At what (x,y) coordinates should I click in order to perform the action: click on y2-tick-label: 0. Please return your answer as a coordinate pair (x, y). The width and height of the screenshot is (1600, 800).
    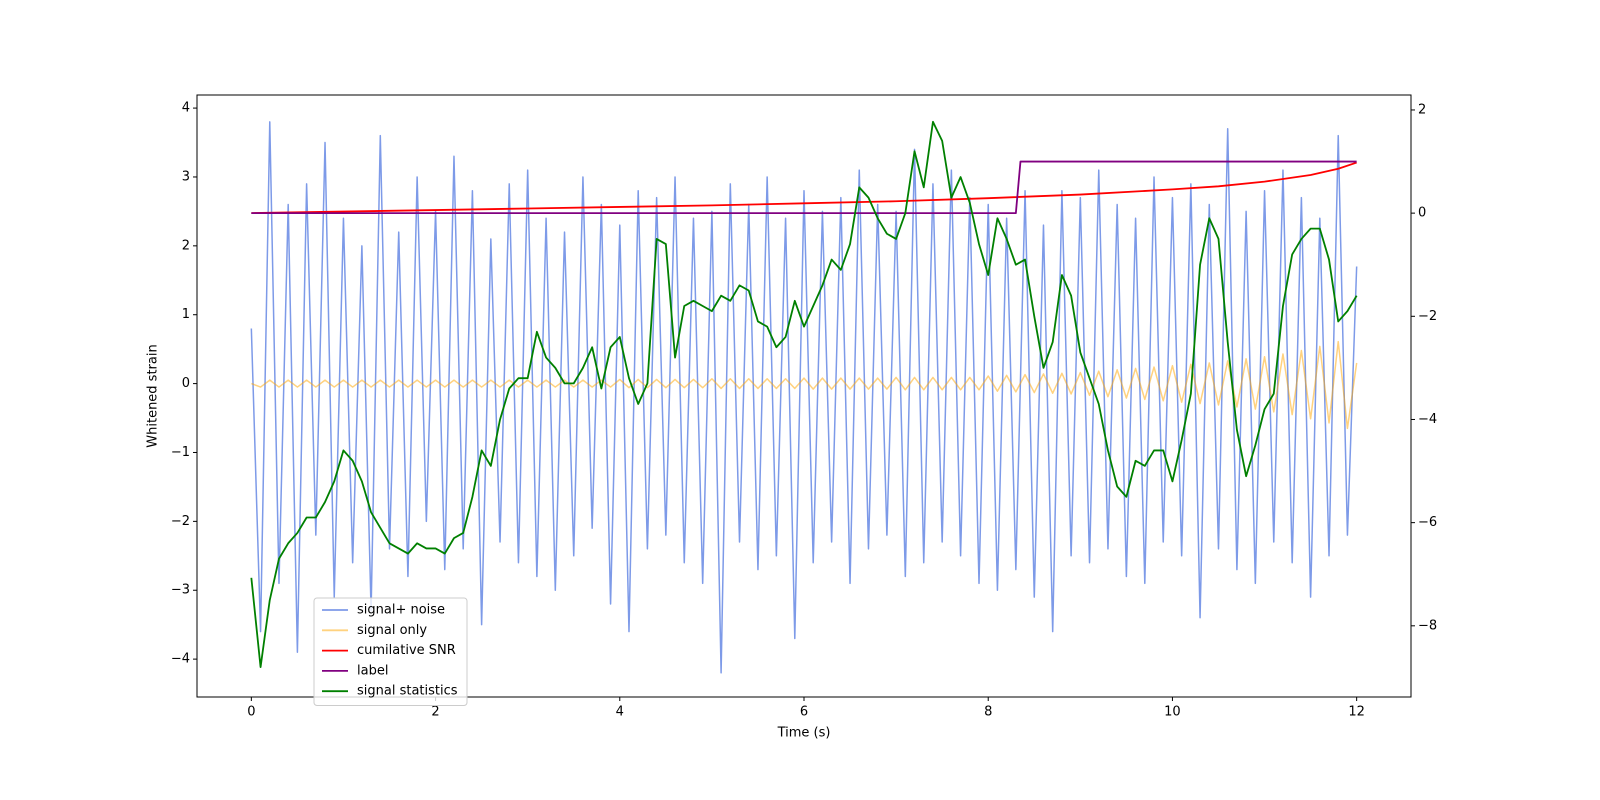
    Looking at the image, I should click on (1422, 213).